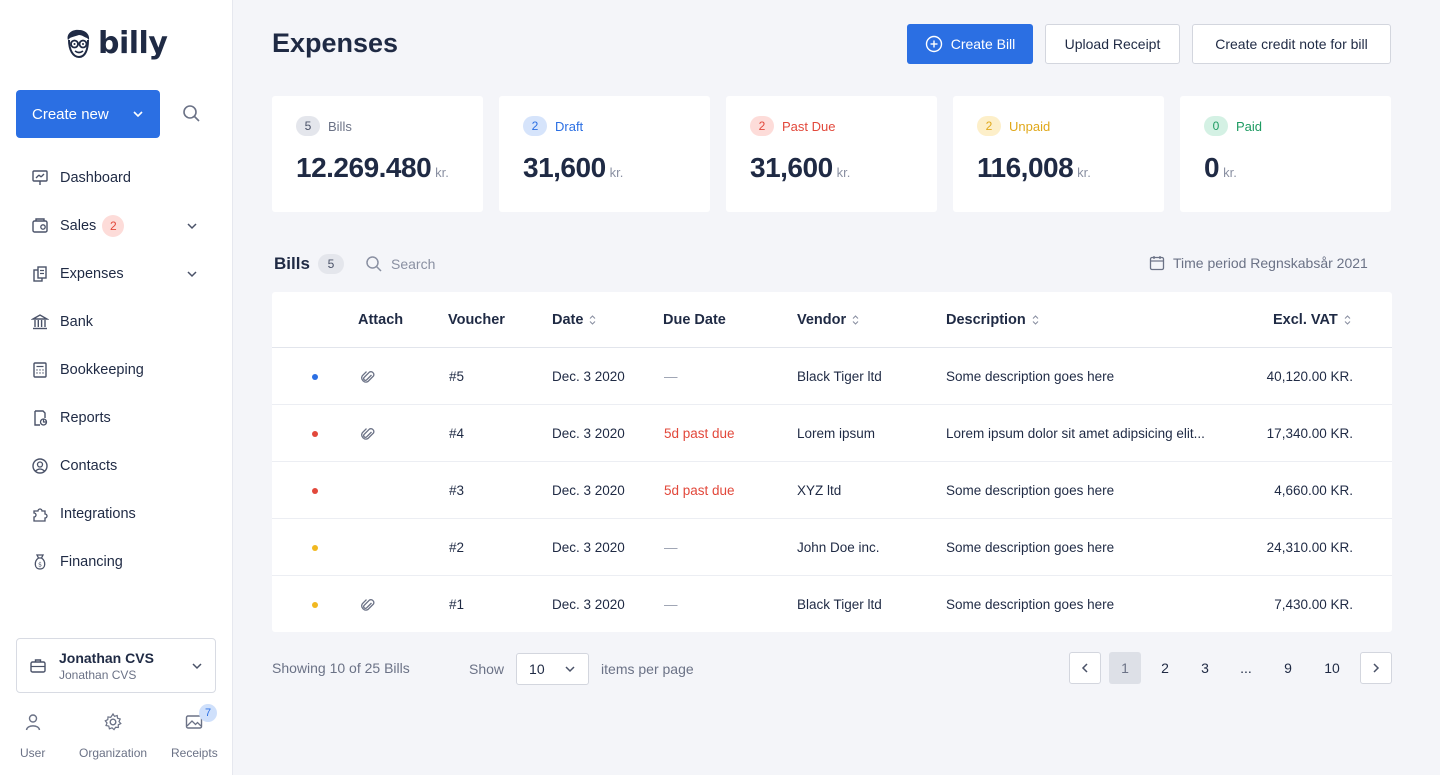 The image size is (1440, 775). I want to click on sidebar-item-financing: $ Financing, so click(116, 562).